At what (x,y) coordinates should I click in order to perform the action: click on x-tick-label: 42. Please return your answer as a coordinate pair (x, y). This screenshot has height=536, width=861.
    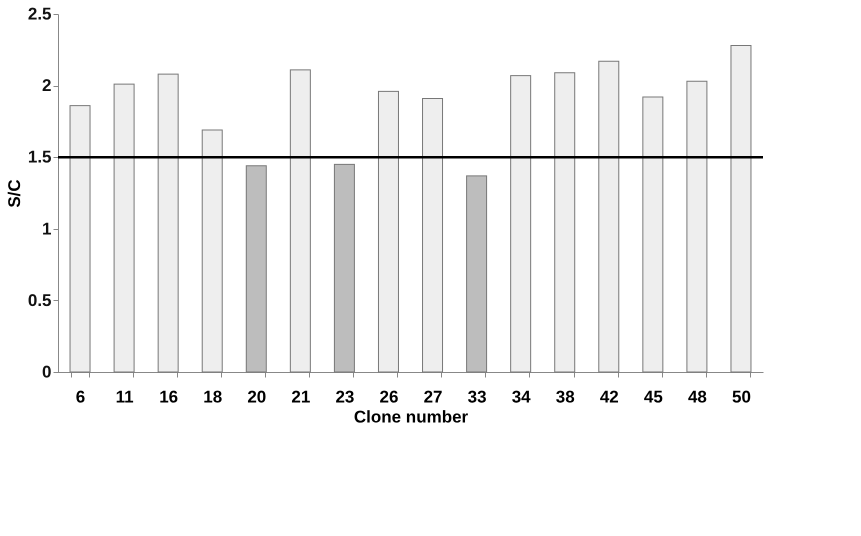
    Looking at the image, I should click on (609, 397).